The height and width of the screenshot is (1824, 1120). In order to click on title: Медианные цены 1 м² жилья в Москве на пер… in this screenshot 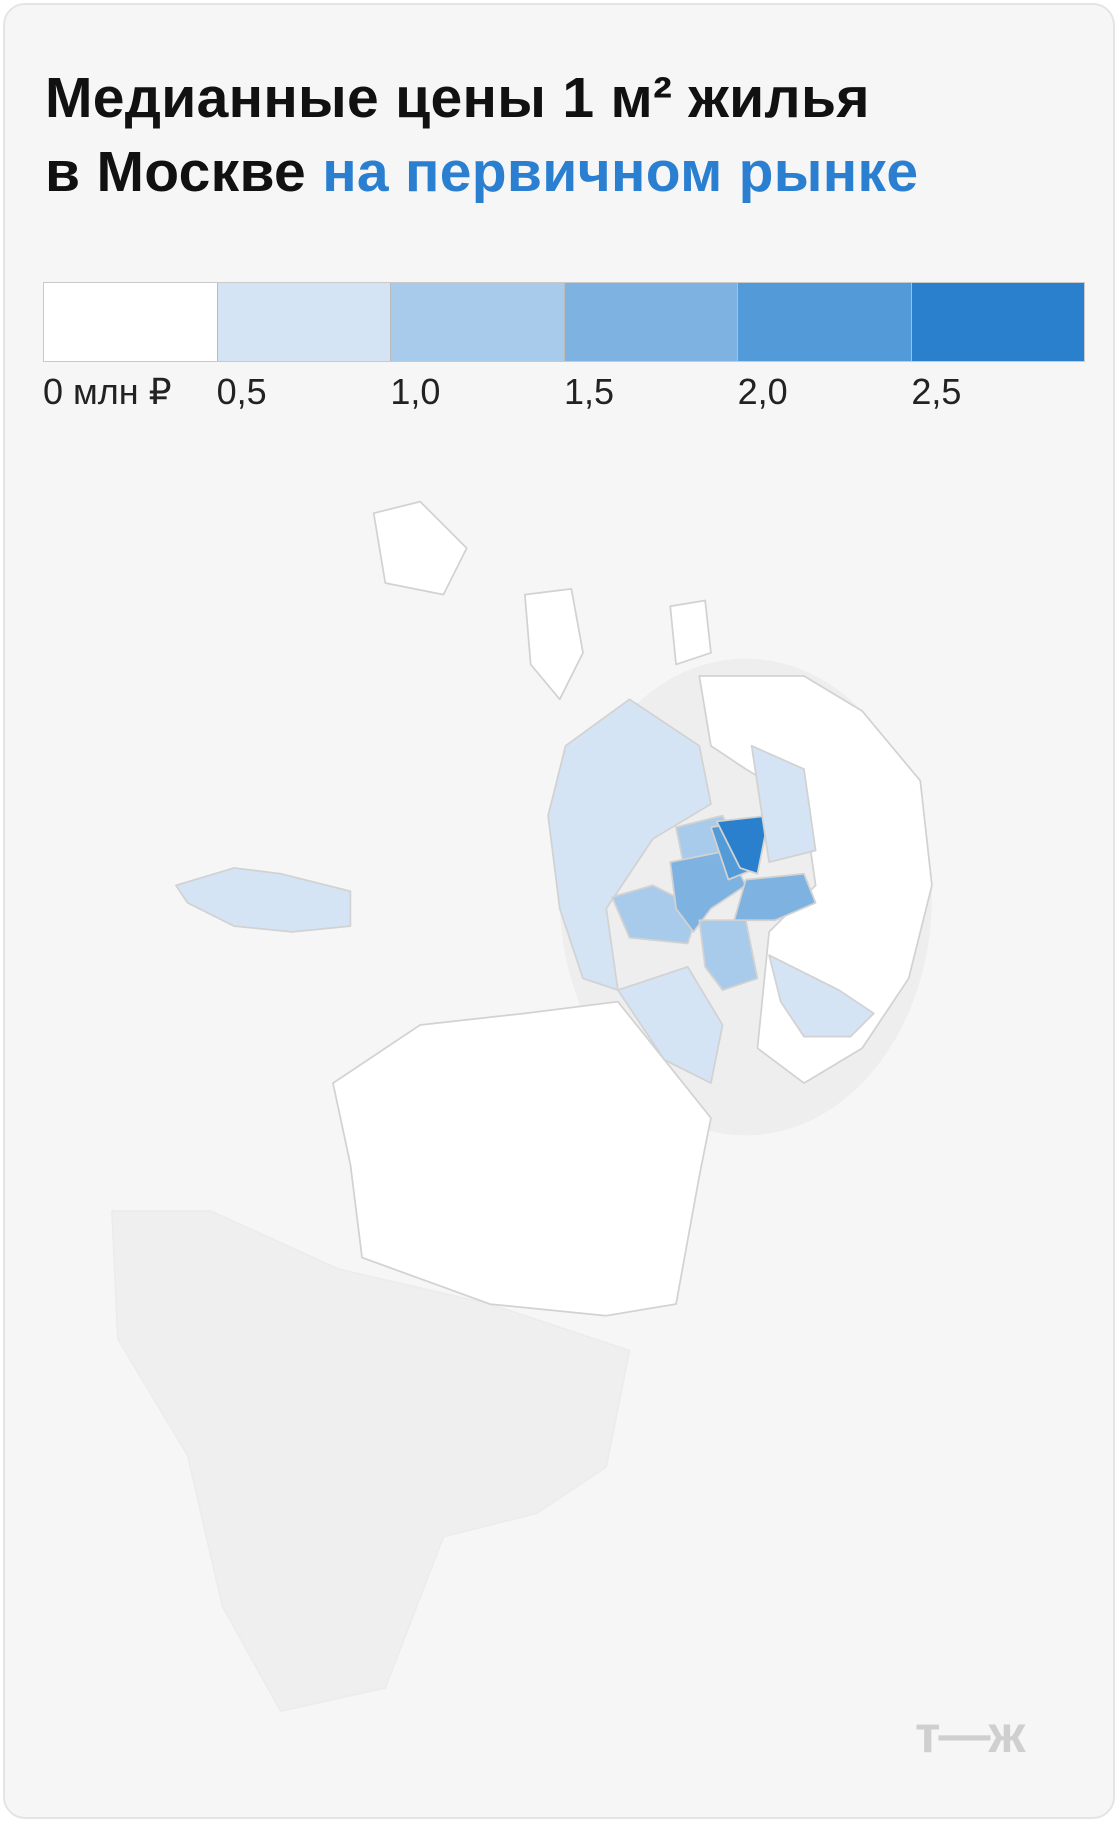, I will do `click(481, 135)`.